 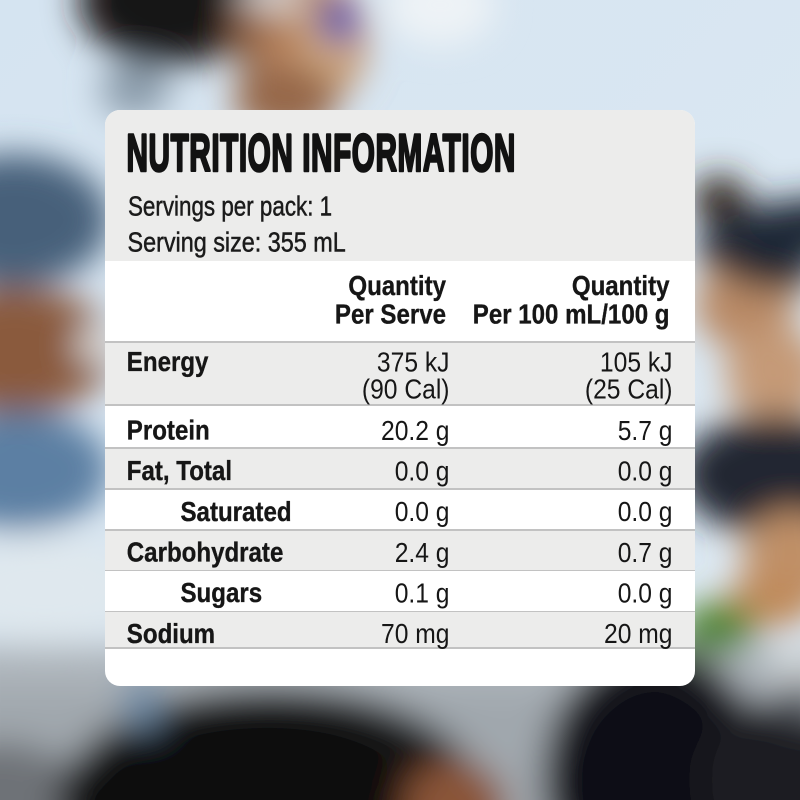 What do you see at coordinates (171, 633) in the screenshot?
I see `svg-text: Sodium` at bounding box center [171, 633].